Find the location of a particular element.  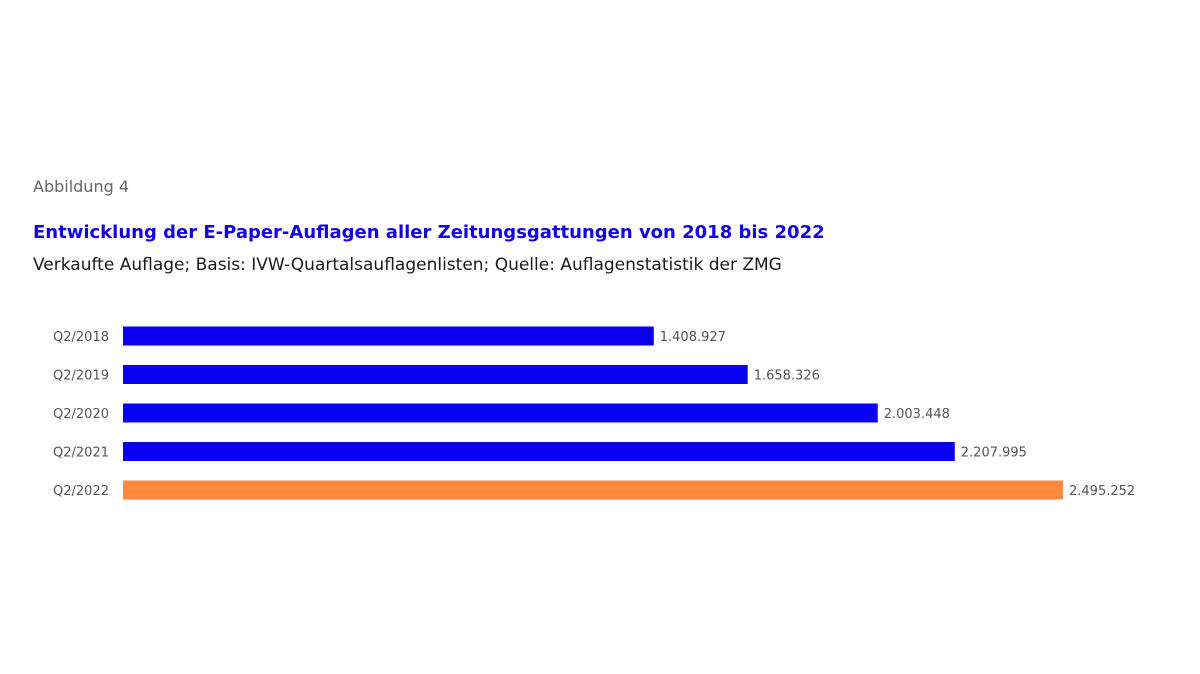

value-label: 2.495.252 is located at coordinates (1102, 491).